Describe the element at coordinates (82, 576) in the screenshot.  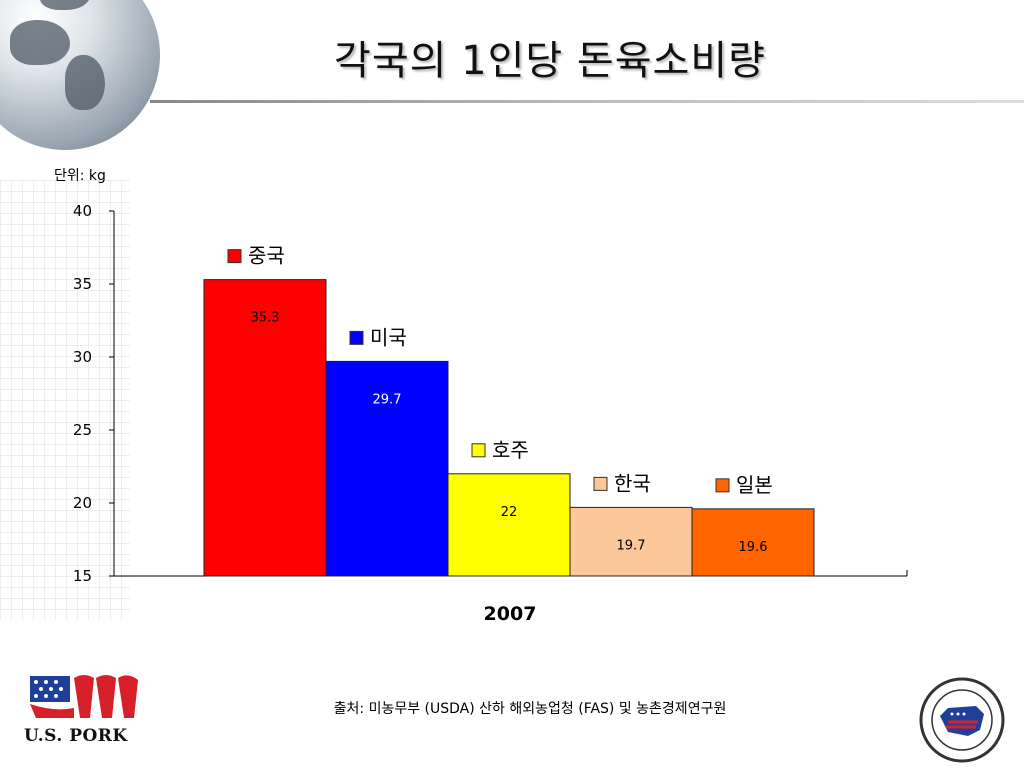
I see `y-tick-label-15: 15` at that location.